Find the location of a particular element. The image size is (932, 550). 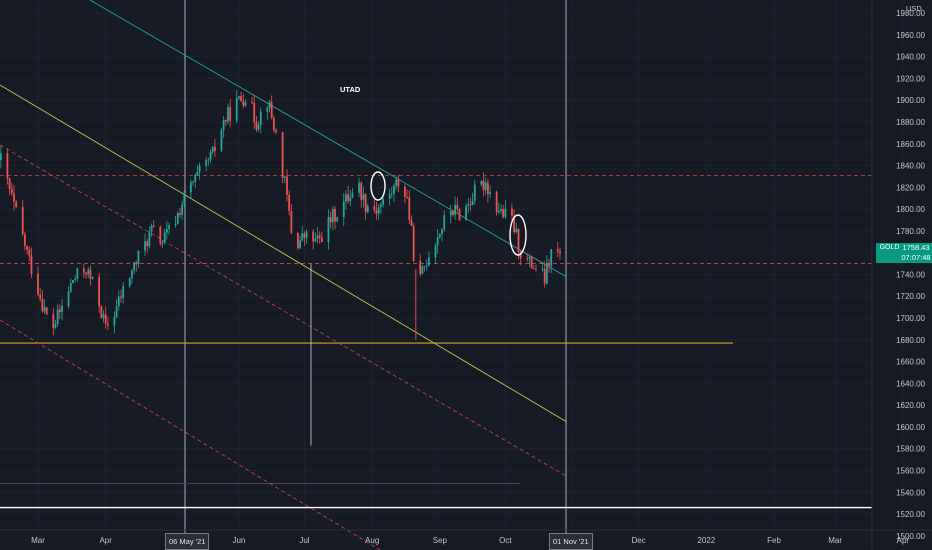

ellipse-oct is located at coordinates (518, 235).